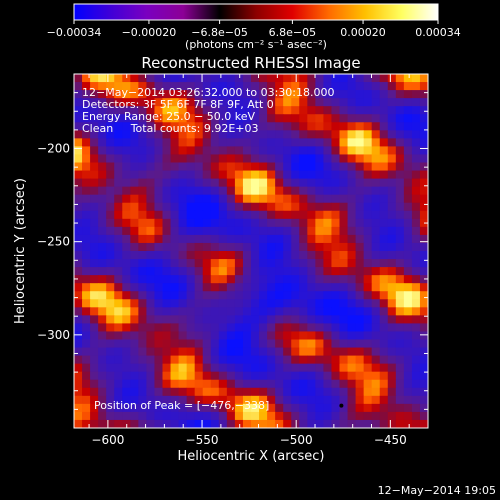 The height and width of the screenshot is (500, 500). Describe the element at coordinates (53, 149) in the screenshot. I see `y-tick-label: −200` at that location.